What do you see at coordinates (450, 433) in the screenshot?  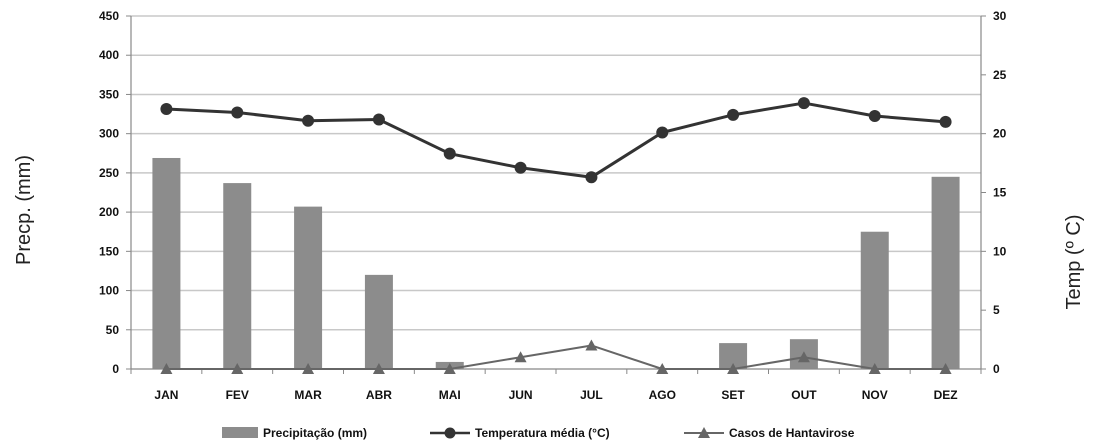 I see `legend-marker-temperature` at bounding box center [450, 433].